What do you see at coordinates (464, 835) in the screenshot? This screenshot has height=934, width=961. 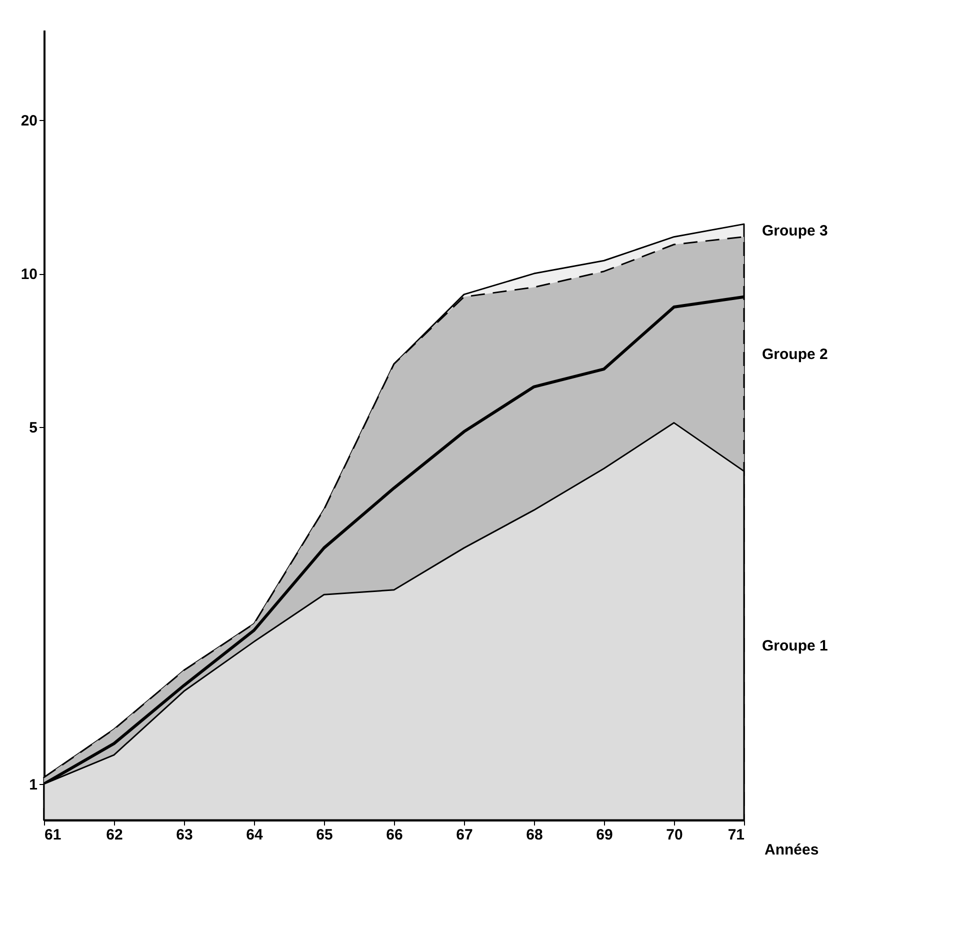 I see `x-tick-label: 67` at bounding box center [464, 835].